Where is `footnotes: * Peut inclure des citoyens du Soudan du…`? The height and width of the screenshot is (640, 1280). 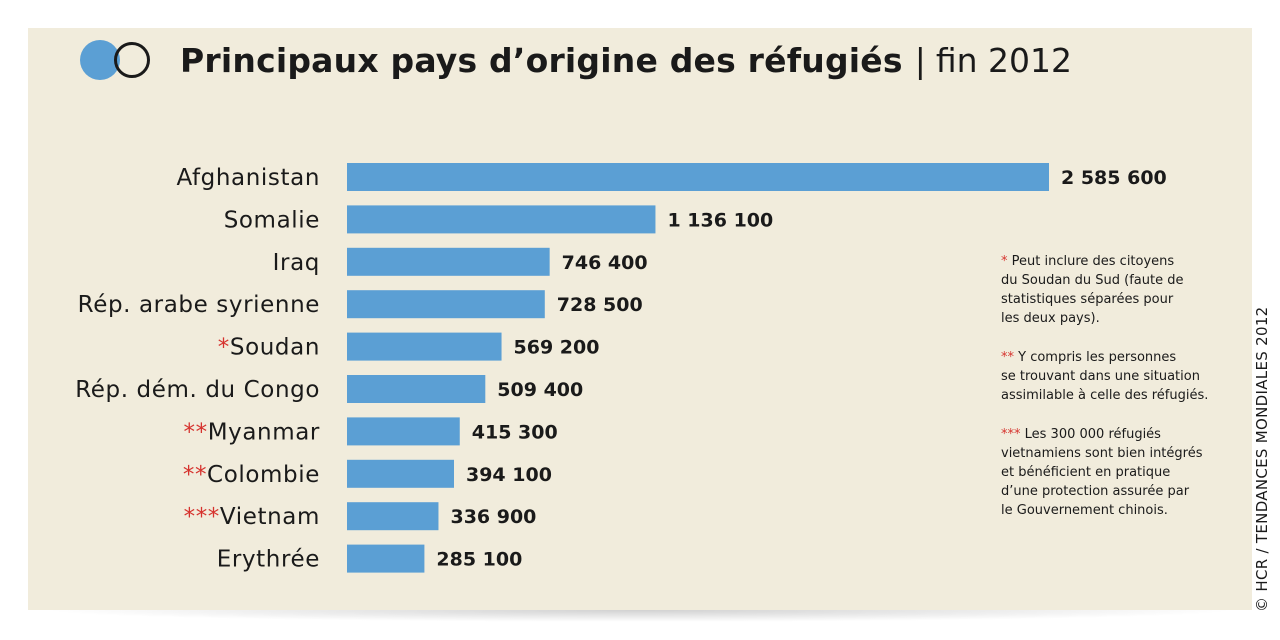 footnotes: * Peut inclure des citoyens du Soudan du… is located at coordinates (1116, 396).